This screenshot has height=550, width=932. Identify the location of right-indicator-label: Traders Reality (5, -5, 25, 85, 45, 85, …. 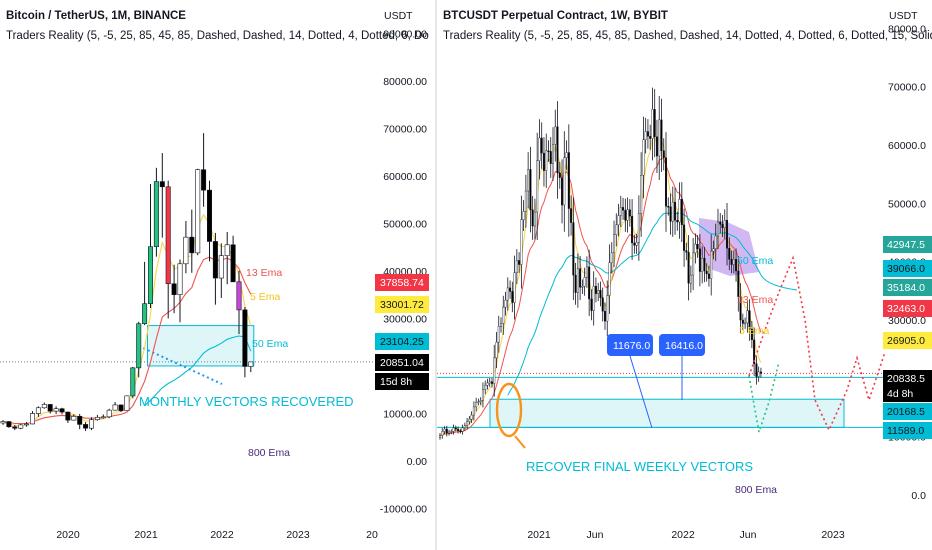
(687, 36).